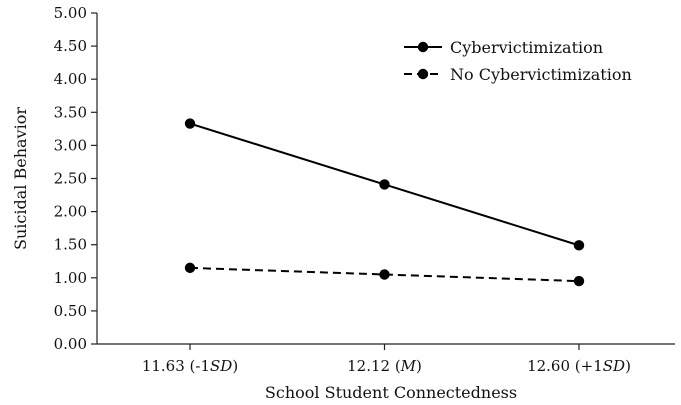  I want to click on x-axis-ticks: 11.63 (-1SD) 12.12 (M) 12.60 (+1SD), so click(386, 359).